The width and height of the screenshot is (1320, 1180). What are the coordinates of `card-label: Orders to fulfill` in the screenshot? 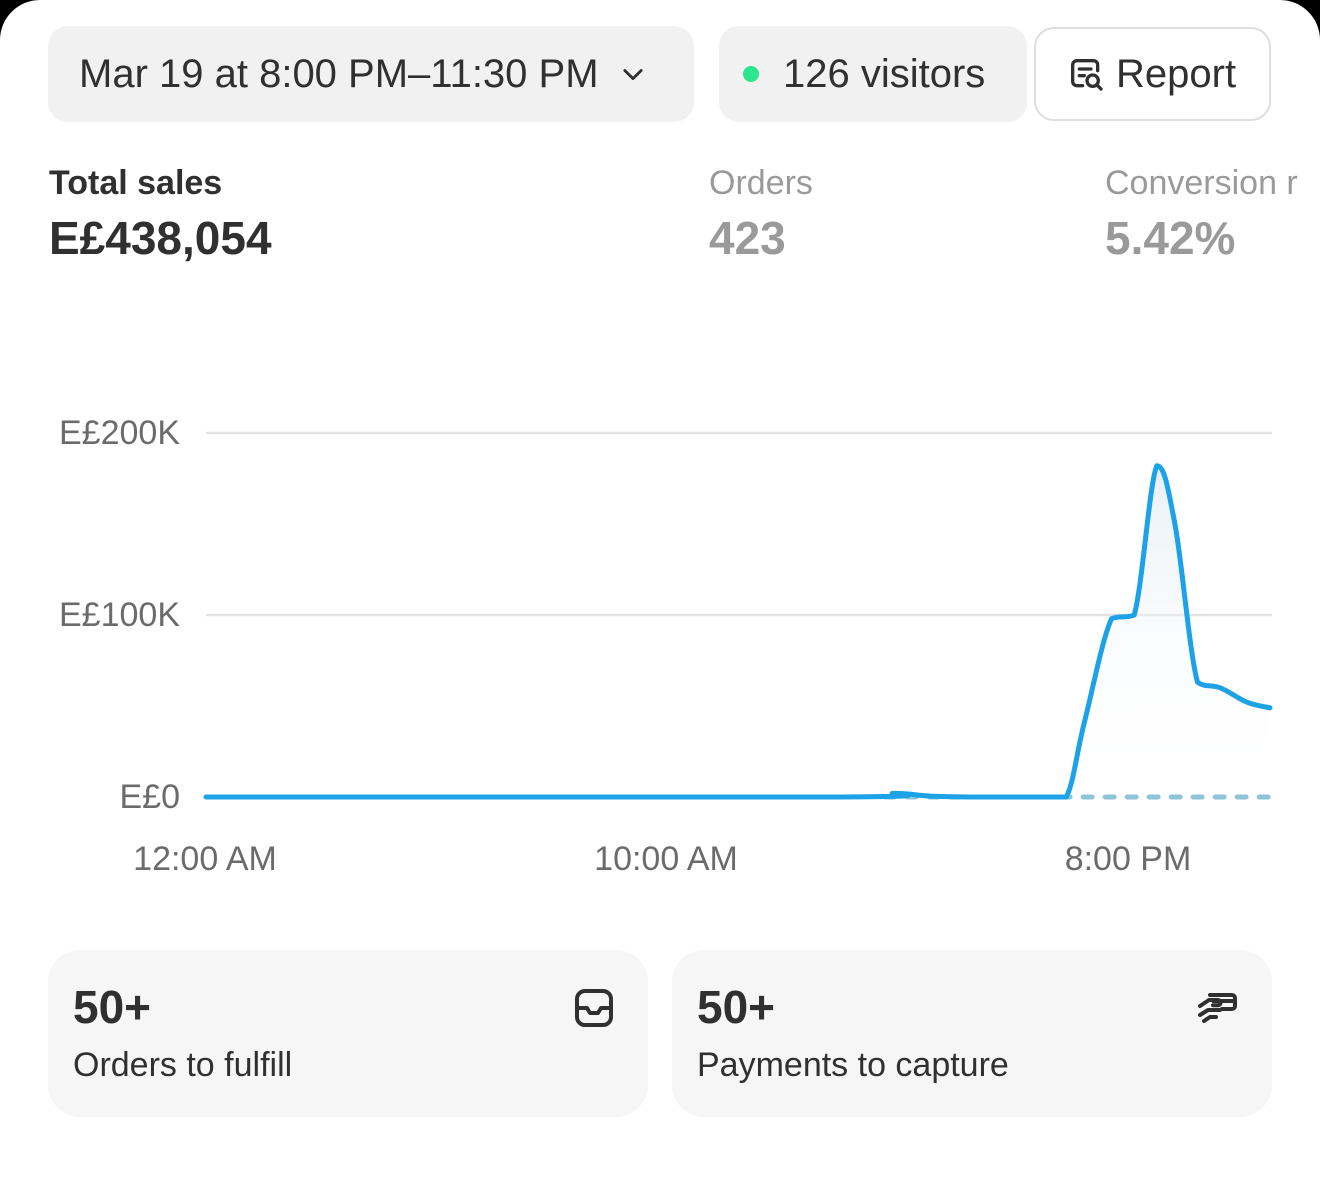 It's located at (183, 1065).